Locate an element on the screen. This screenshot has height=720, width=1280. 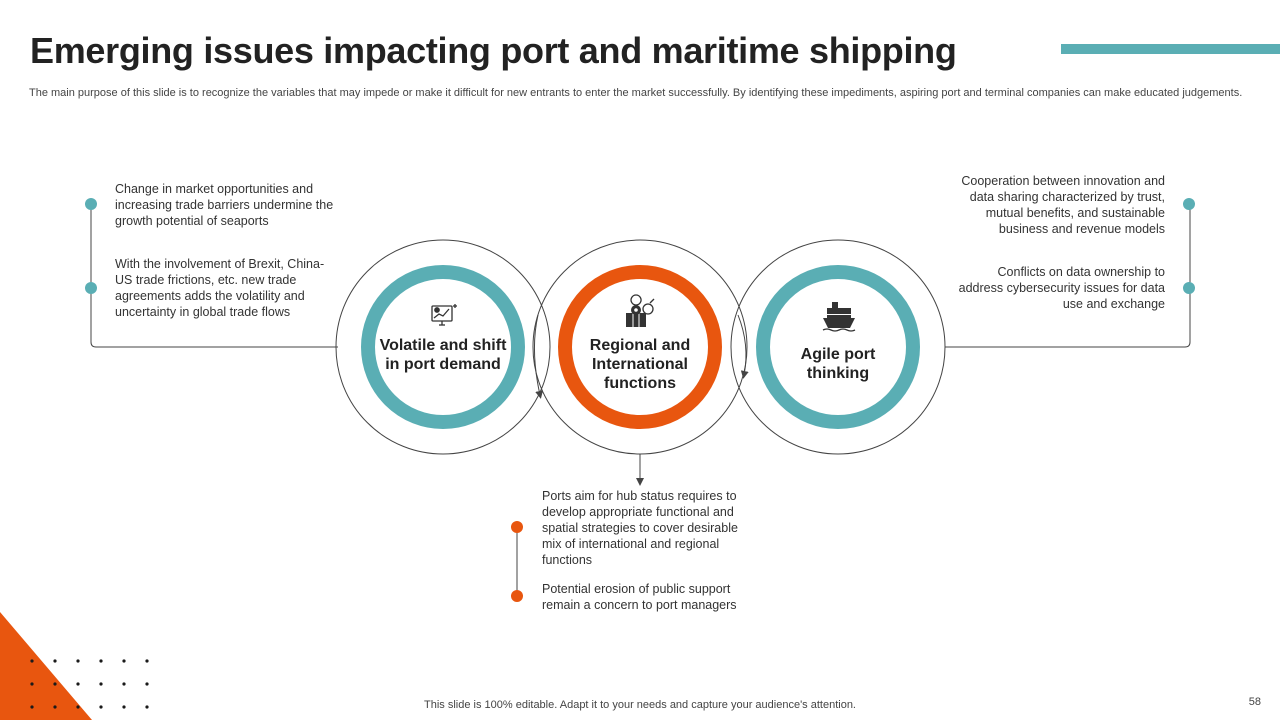
cargo-ship-icon is located at coordinates (839, 317).